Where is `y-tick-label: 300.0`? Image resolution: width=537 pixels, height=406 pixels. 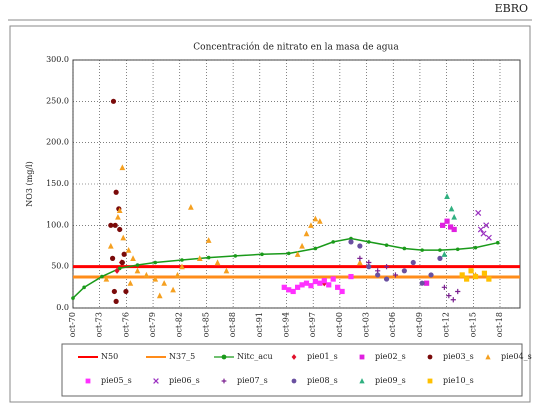
y-tick-label: 300.0 is located at coordinates (57, 59).